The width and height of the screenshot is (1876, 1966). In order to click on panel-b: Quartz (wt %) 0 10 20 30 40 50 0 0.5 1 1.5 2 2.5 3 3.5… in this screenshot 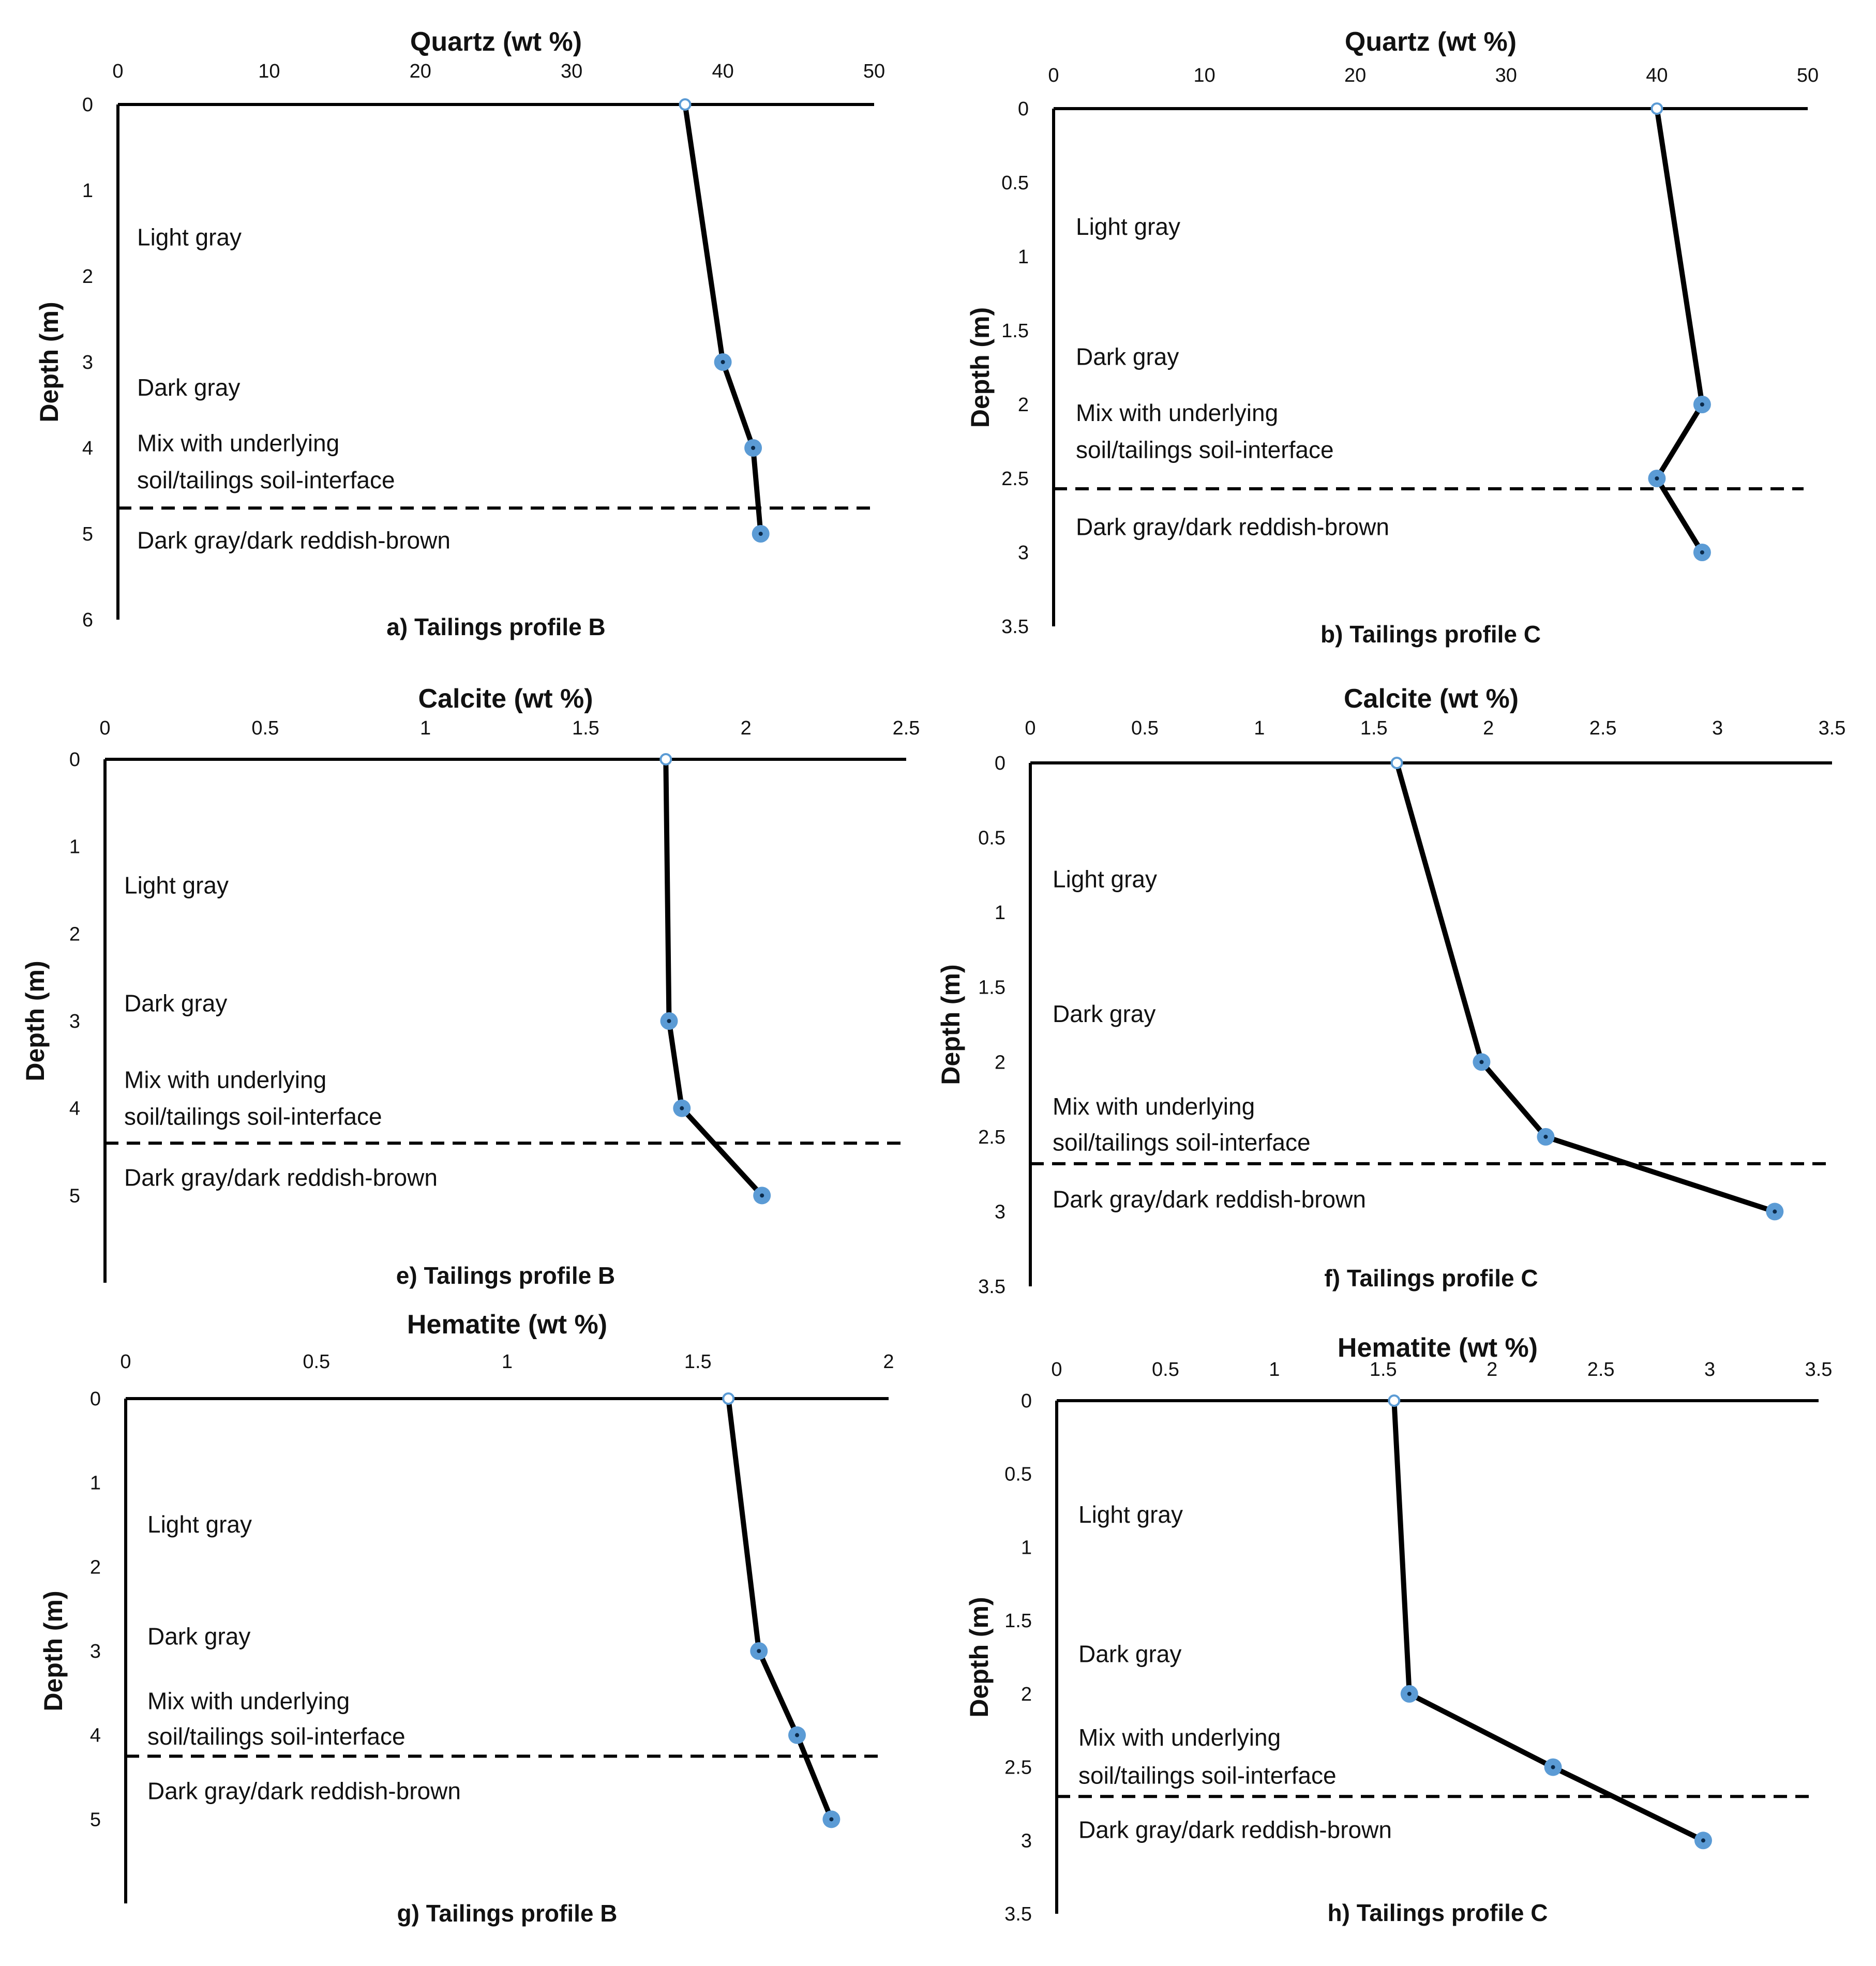, I will do `click(1392, 337)`.